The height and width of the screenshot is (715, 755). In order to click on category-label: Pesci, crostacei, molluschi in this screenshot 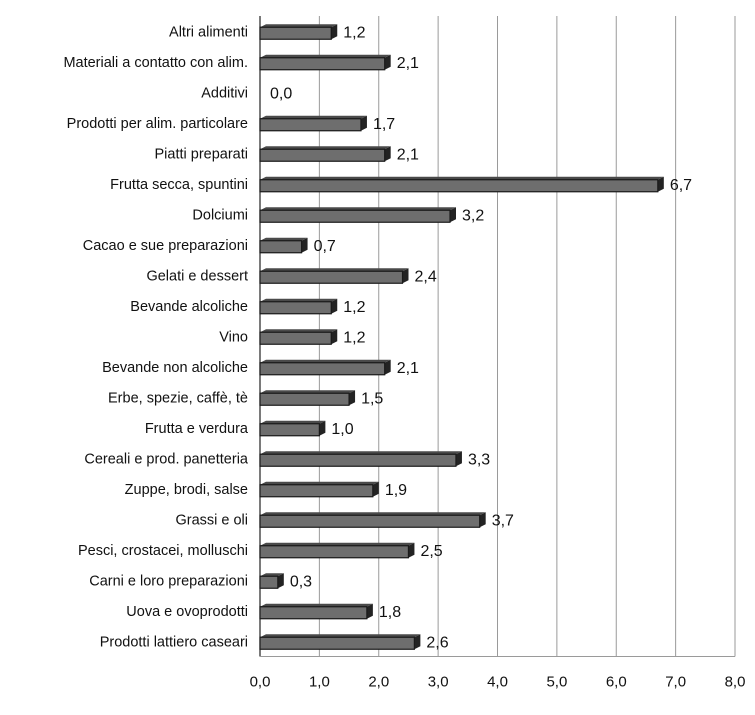, I will do `click(163, 551)`.